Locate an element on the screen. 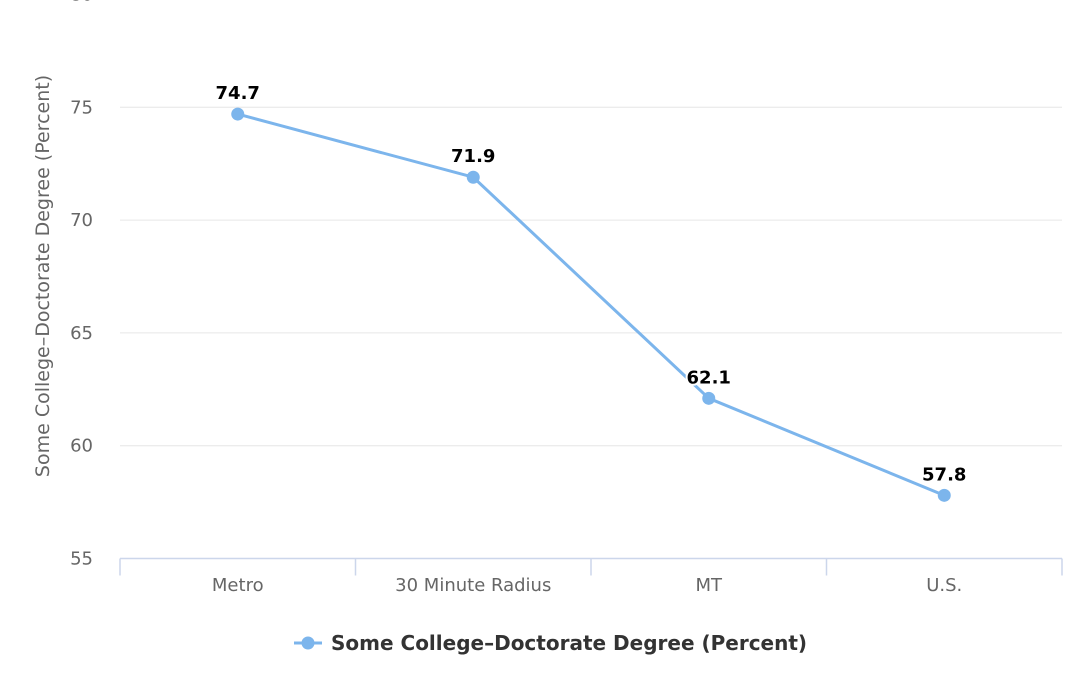  y-tick-label: 65 is located at coordinates (81, 333).